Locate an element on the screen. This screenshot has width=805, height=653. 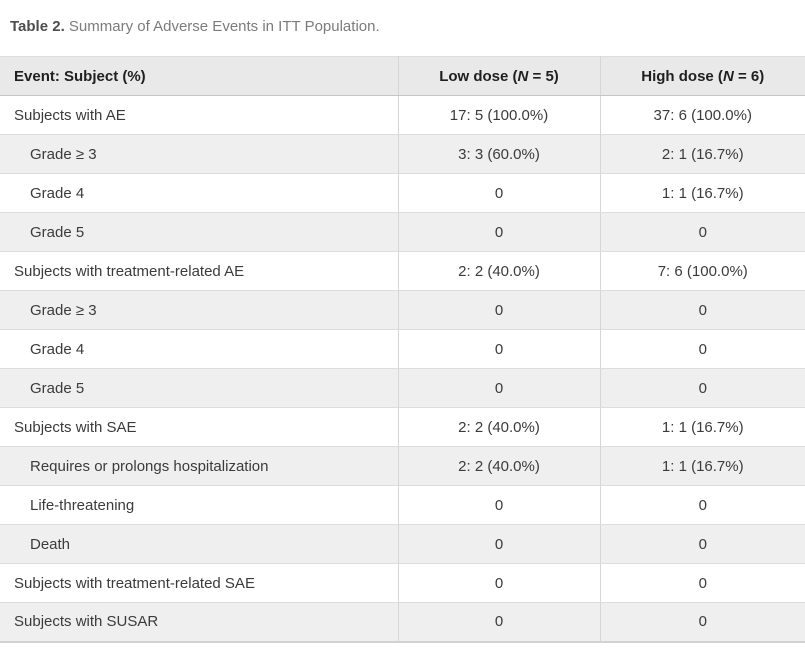
table-row: Grade ≥ 3 3: 3 (60.0%) 2: 1 (16.7%) is located at coordinates (402, 154).